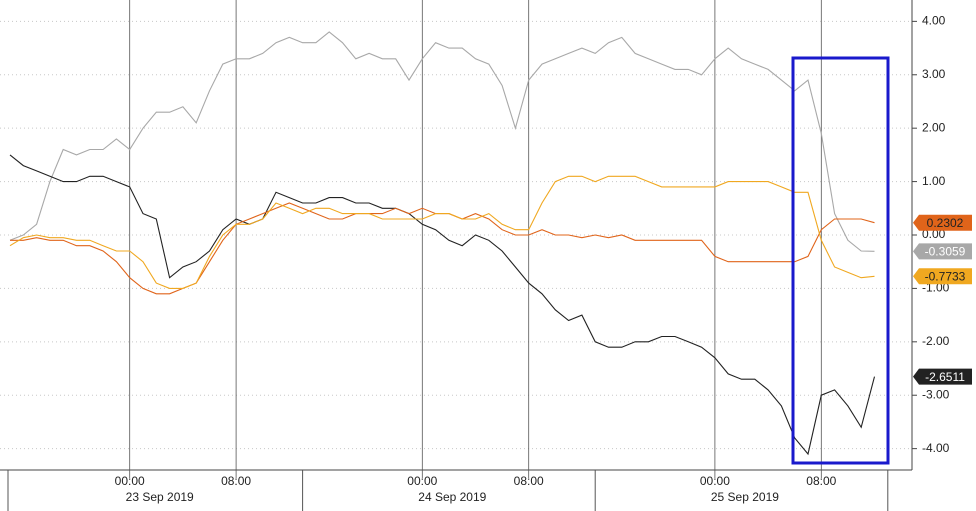 The height and width of the screenshot is (511, 976). I want to click on date-label: 25 Sep 2019, so click(745, 497).